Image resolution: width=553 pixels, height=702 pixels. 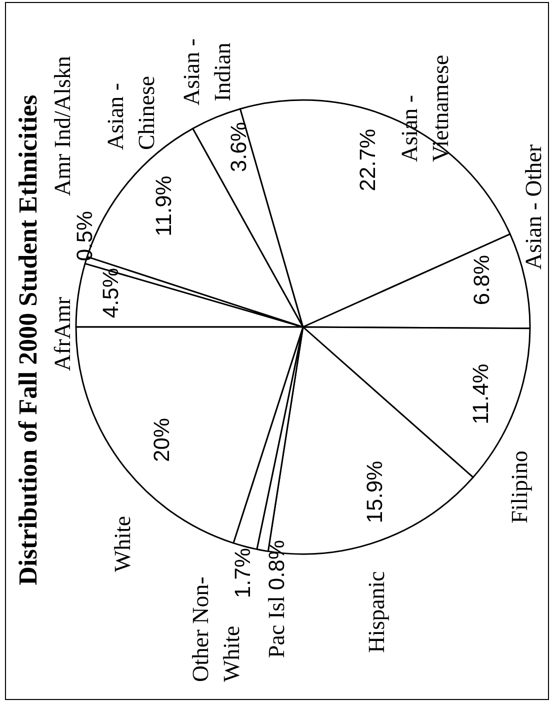 I want to click on slice-label: Amr Ind/Alskn, so click(x=63, y=126).